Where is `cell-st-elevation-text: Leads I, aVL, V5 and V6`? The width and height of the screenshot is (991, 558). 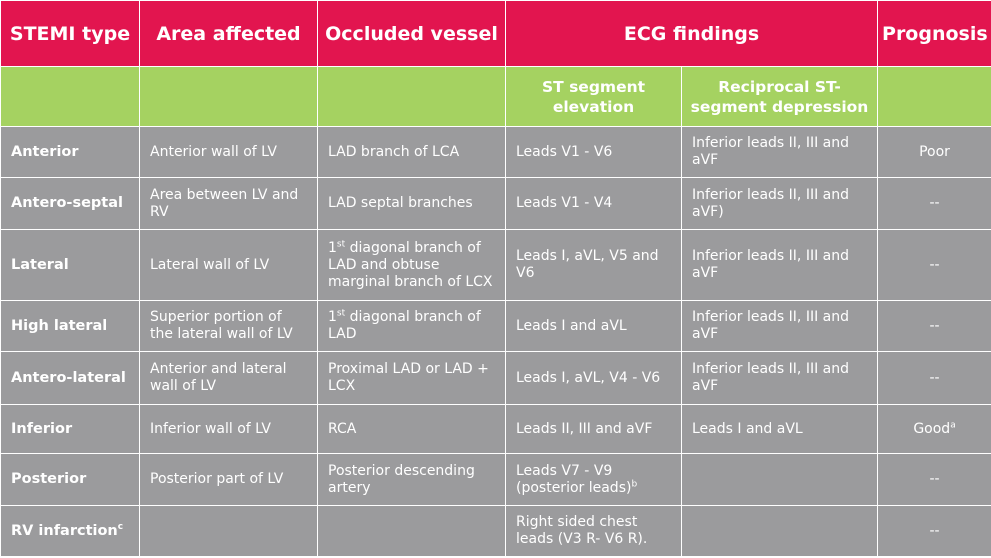 cell-st-elevation-text: Leads I, aVL, V5 and V6 is located at coordinates (587, 264).